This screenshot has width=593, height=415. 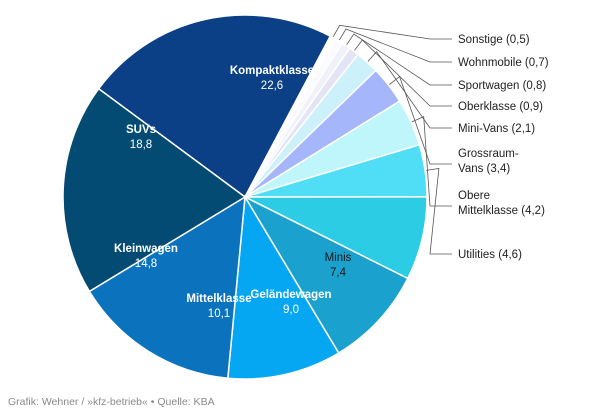 I want to click on leader-sportwagen, so click(x=399, y=59).